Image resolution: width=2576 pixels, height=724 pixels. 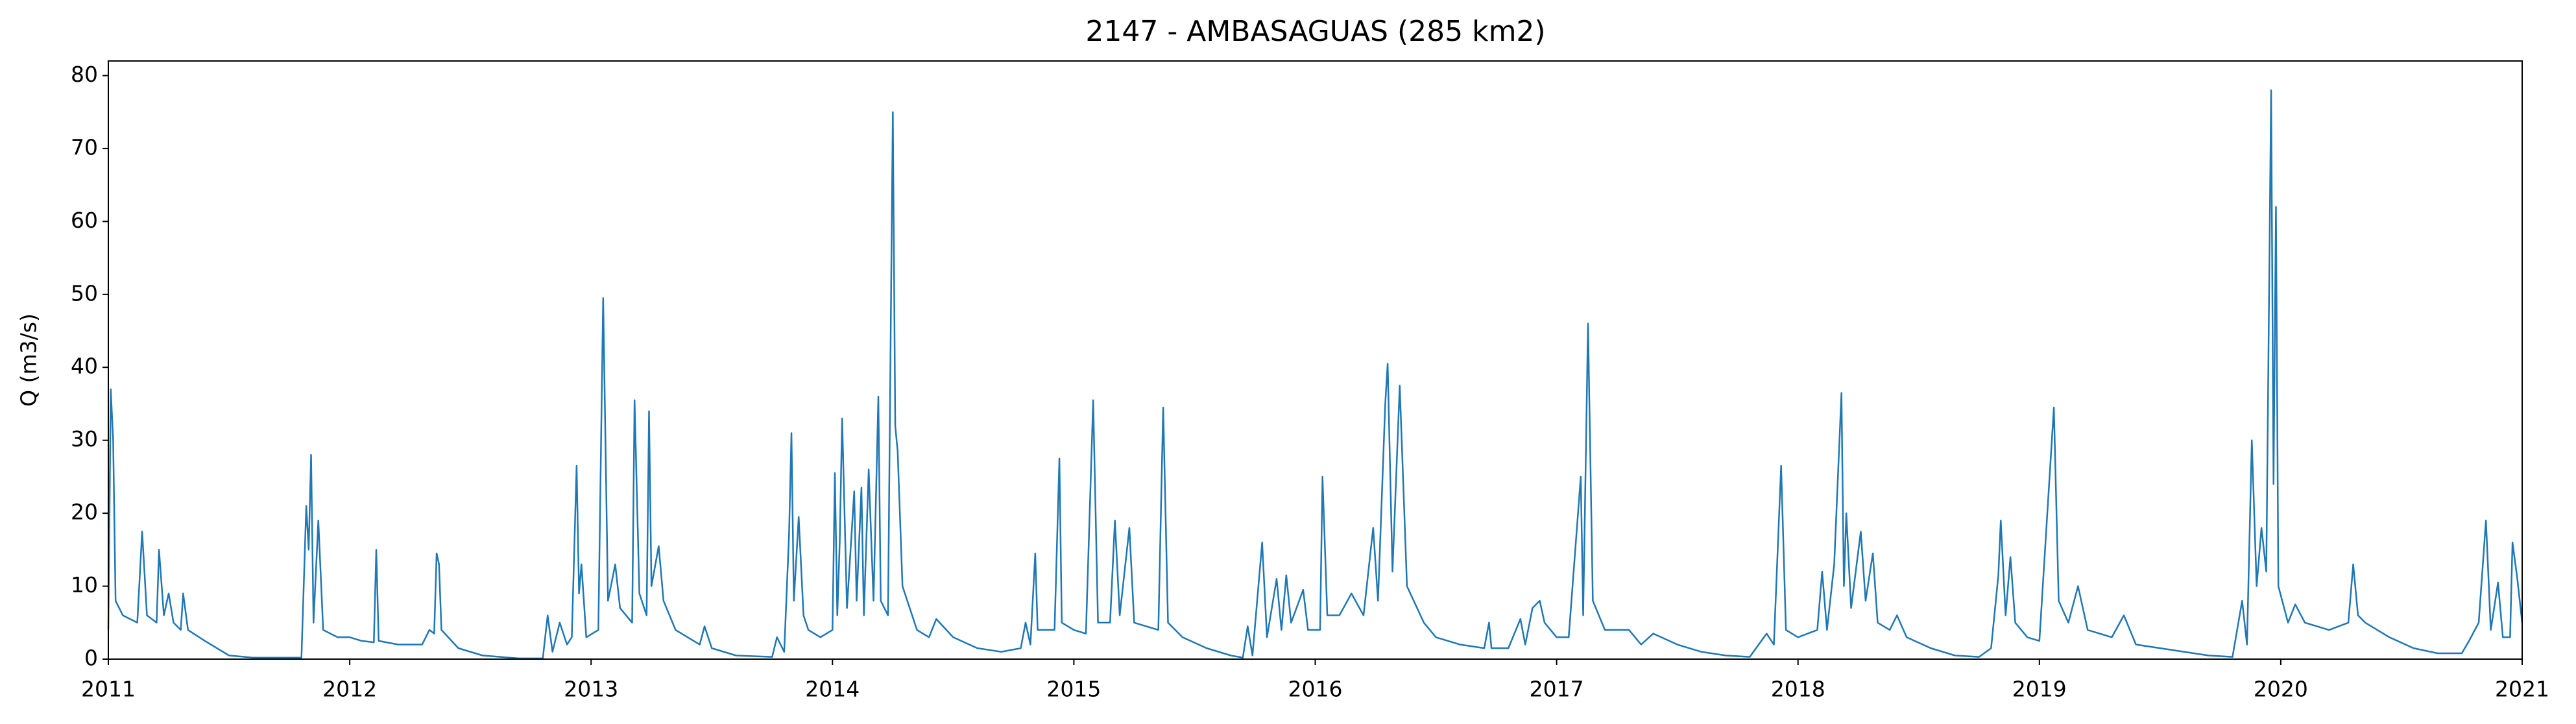 What do you see at coordinates (29, 360) in the screenshot?
I see `y-axis-label: Q (m3/s)` at bounding box center [29, 360].